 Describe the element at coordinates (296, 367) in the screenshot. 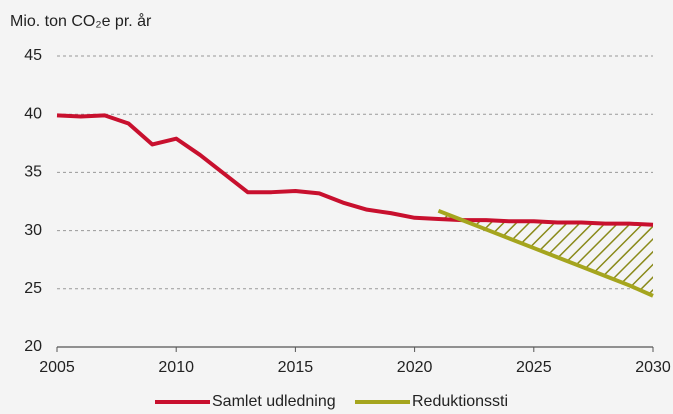

I see `x-tick-label: 2015` at that location.